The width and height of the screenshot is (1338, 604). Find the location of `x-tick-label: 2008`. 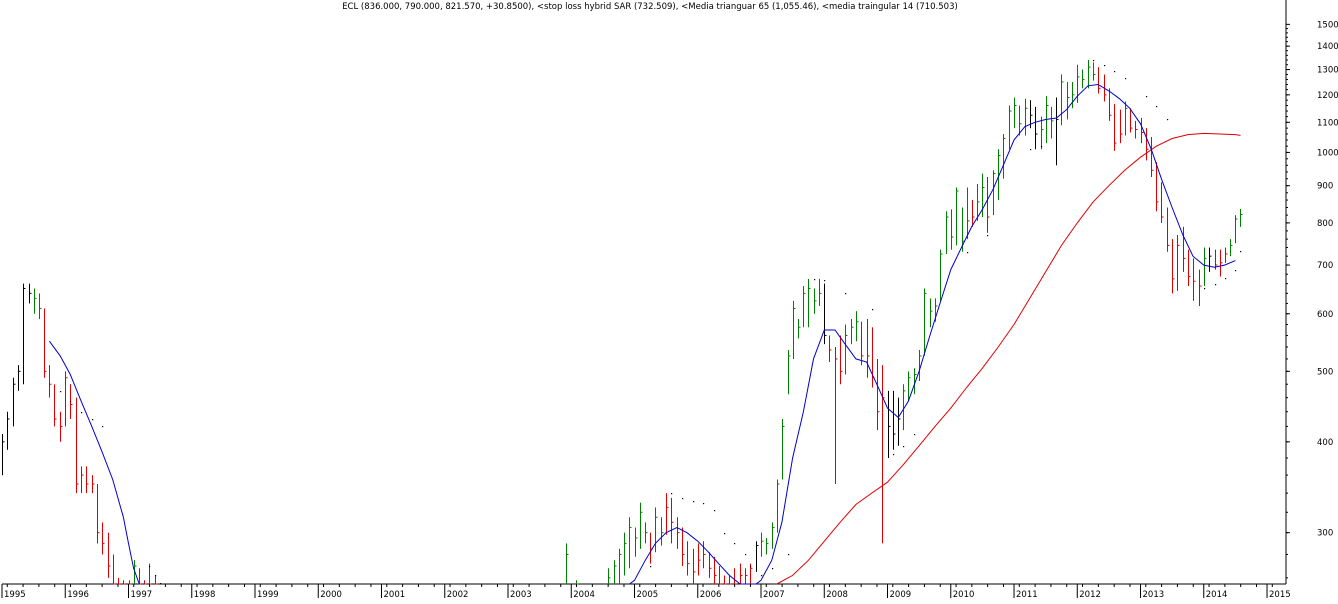

x-tick-label: 2008 is located at coordinates (837, 595).